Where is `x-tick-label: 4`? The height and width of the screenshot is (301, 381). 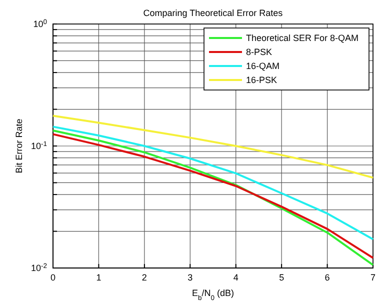
x-tick-label: 4 is located at coordinates (235, 277).